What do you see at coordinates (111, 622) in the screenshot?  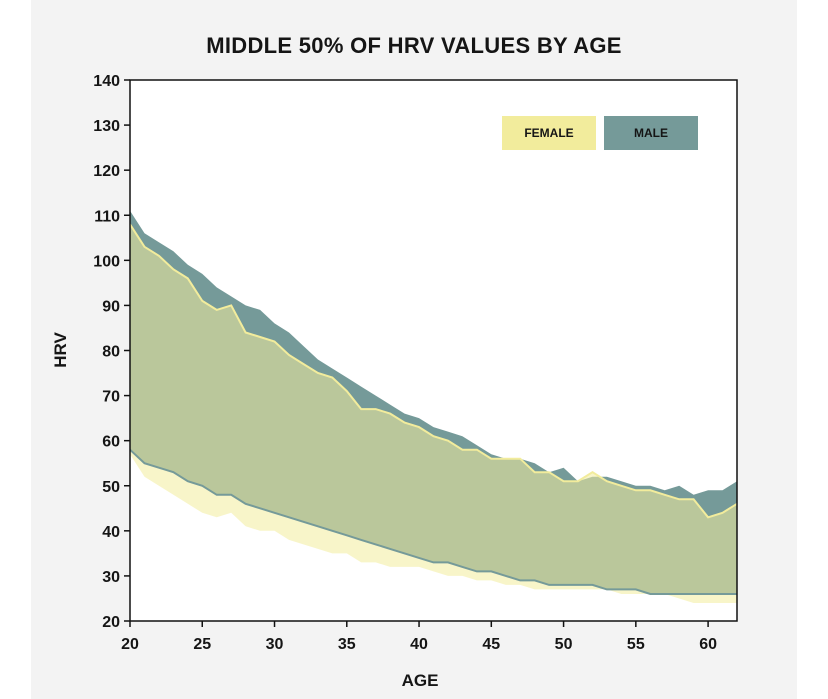 I see `y-tick-label: 20` at bounding box center [111, 622].